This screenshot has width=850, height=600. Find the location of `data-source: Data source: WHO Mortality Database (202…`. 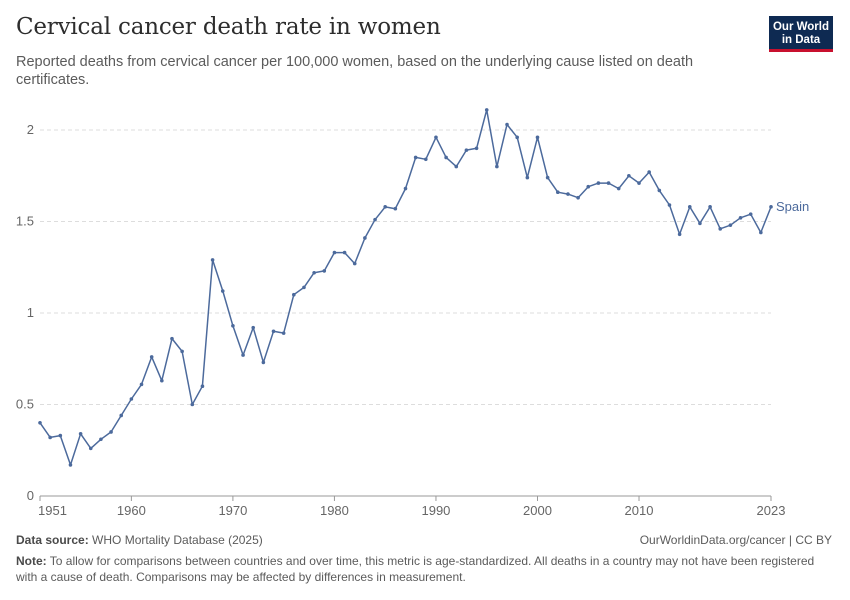

data-source: Data source: WHO Mortality Database (202… is located at coordinates (139, 540).